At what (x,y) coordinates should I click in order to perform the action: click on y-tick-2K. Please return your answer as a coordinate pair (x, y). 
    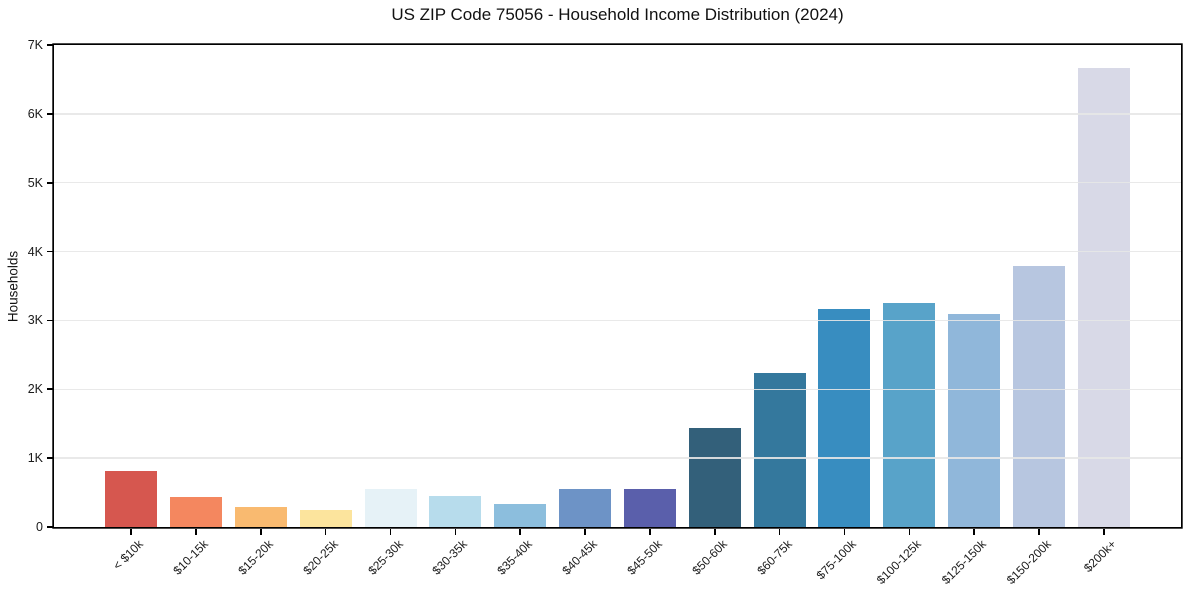
    Looking at the image, I should click on (50, 389).